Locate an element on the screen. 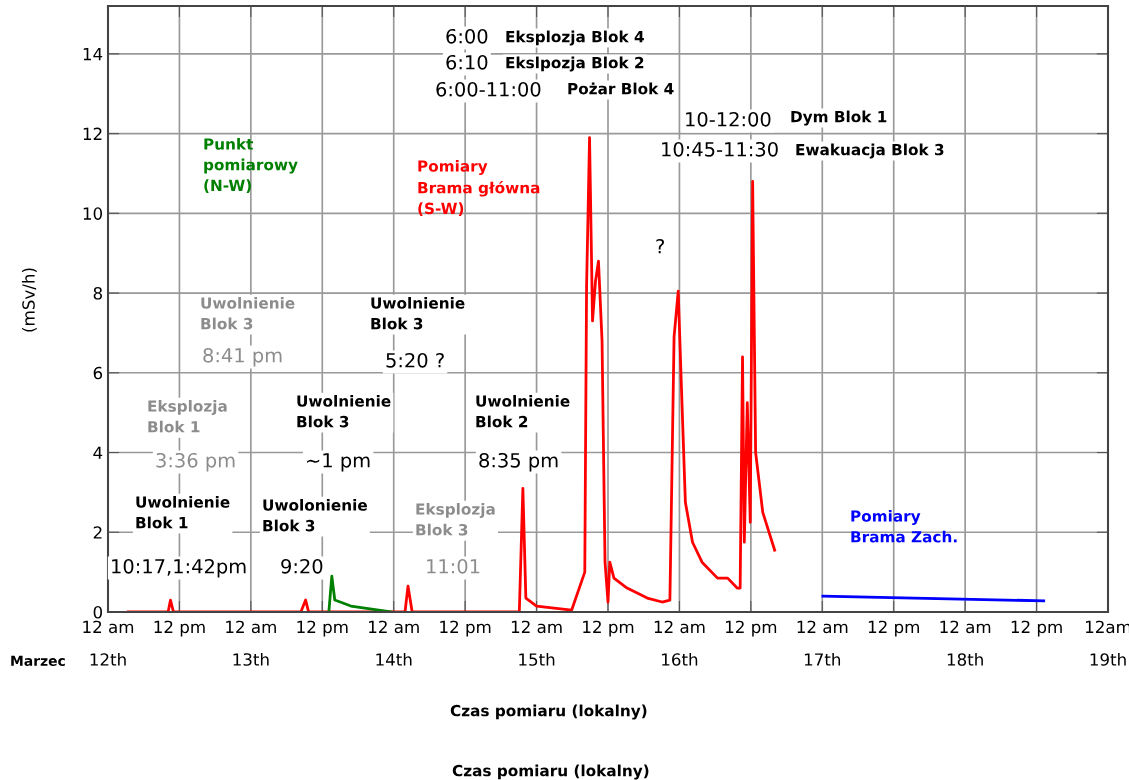 The height and width of the screenshot is (780, 1129). annotation: 11:01 is located at coordinates (453, 566).